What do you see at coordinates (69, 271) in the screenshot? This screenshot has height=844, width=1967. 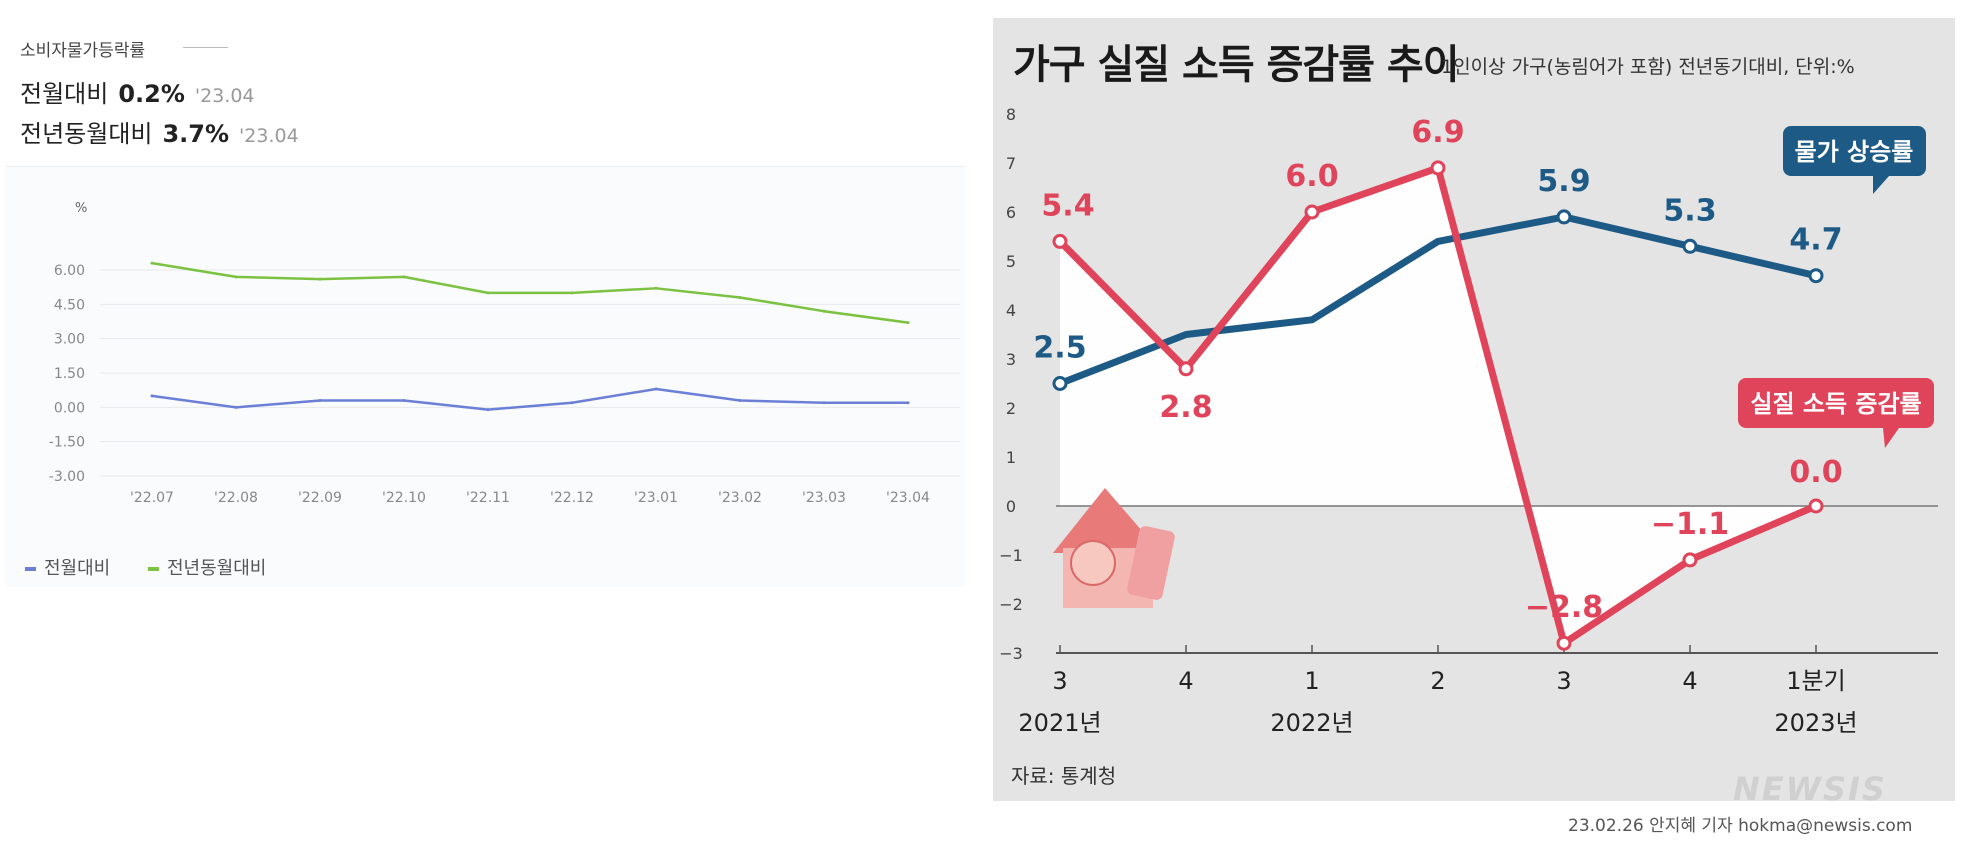 I see `y-tick-label: 6.00` at bounding box center [69, 271].